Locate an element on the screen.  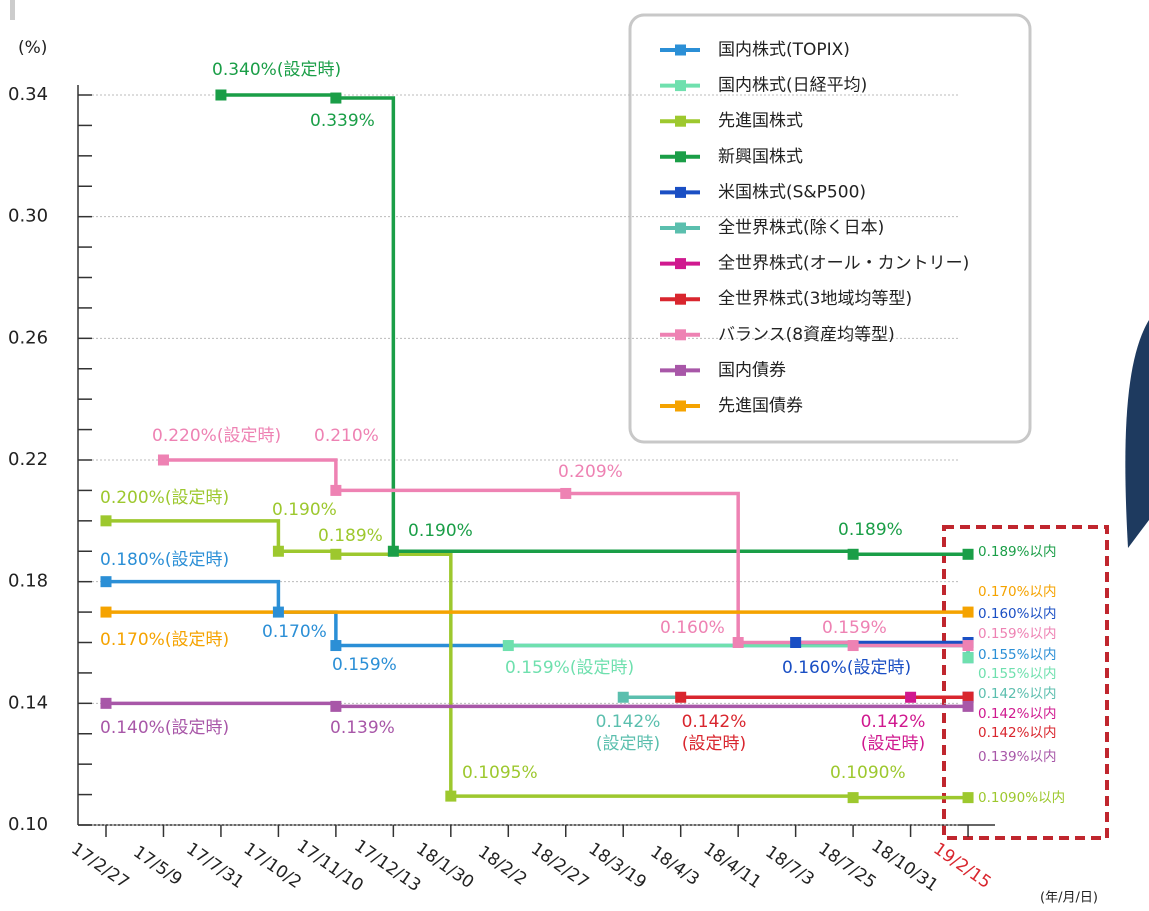
y-tick-label: 0.34 is located at coordinates (28, 94).